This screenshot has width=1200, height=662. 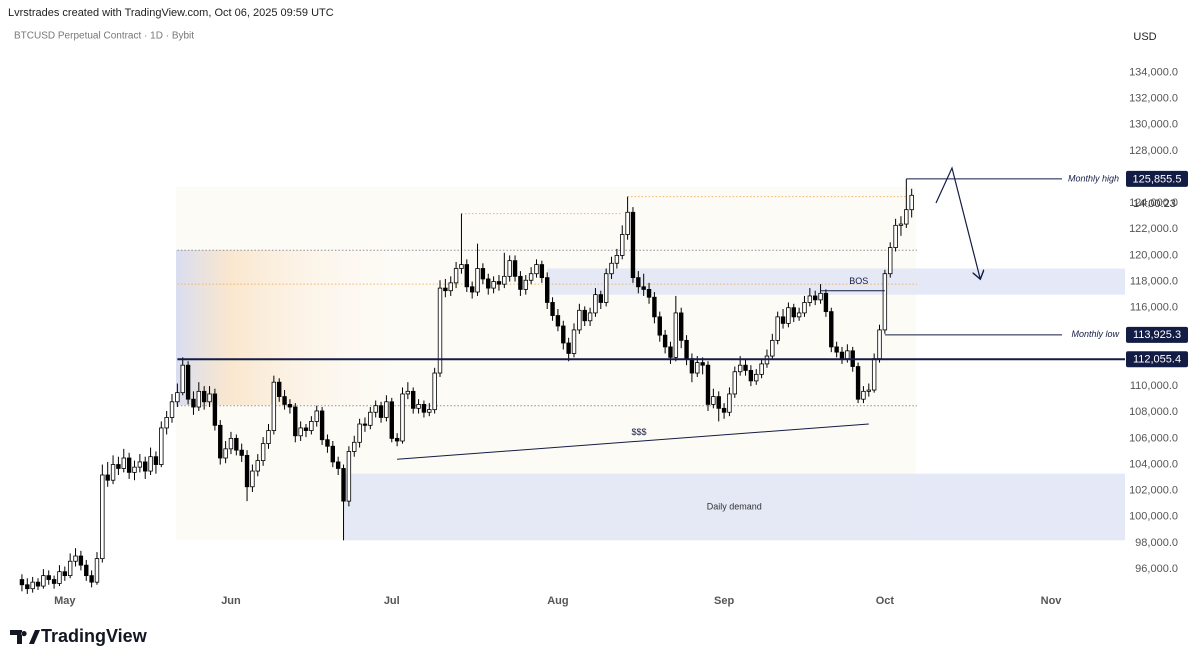 I want to click on annotation-label: BOS, so click(x=858, y=281).